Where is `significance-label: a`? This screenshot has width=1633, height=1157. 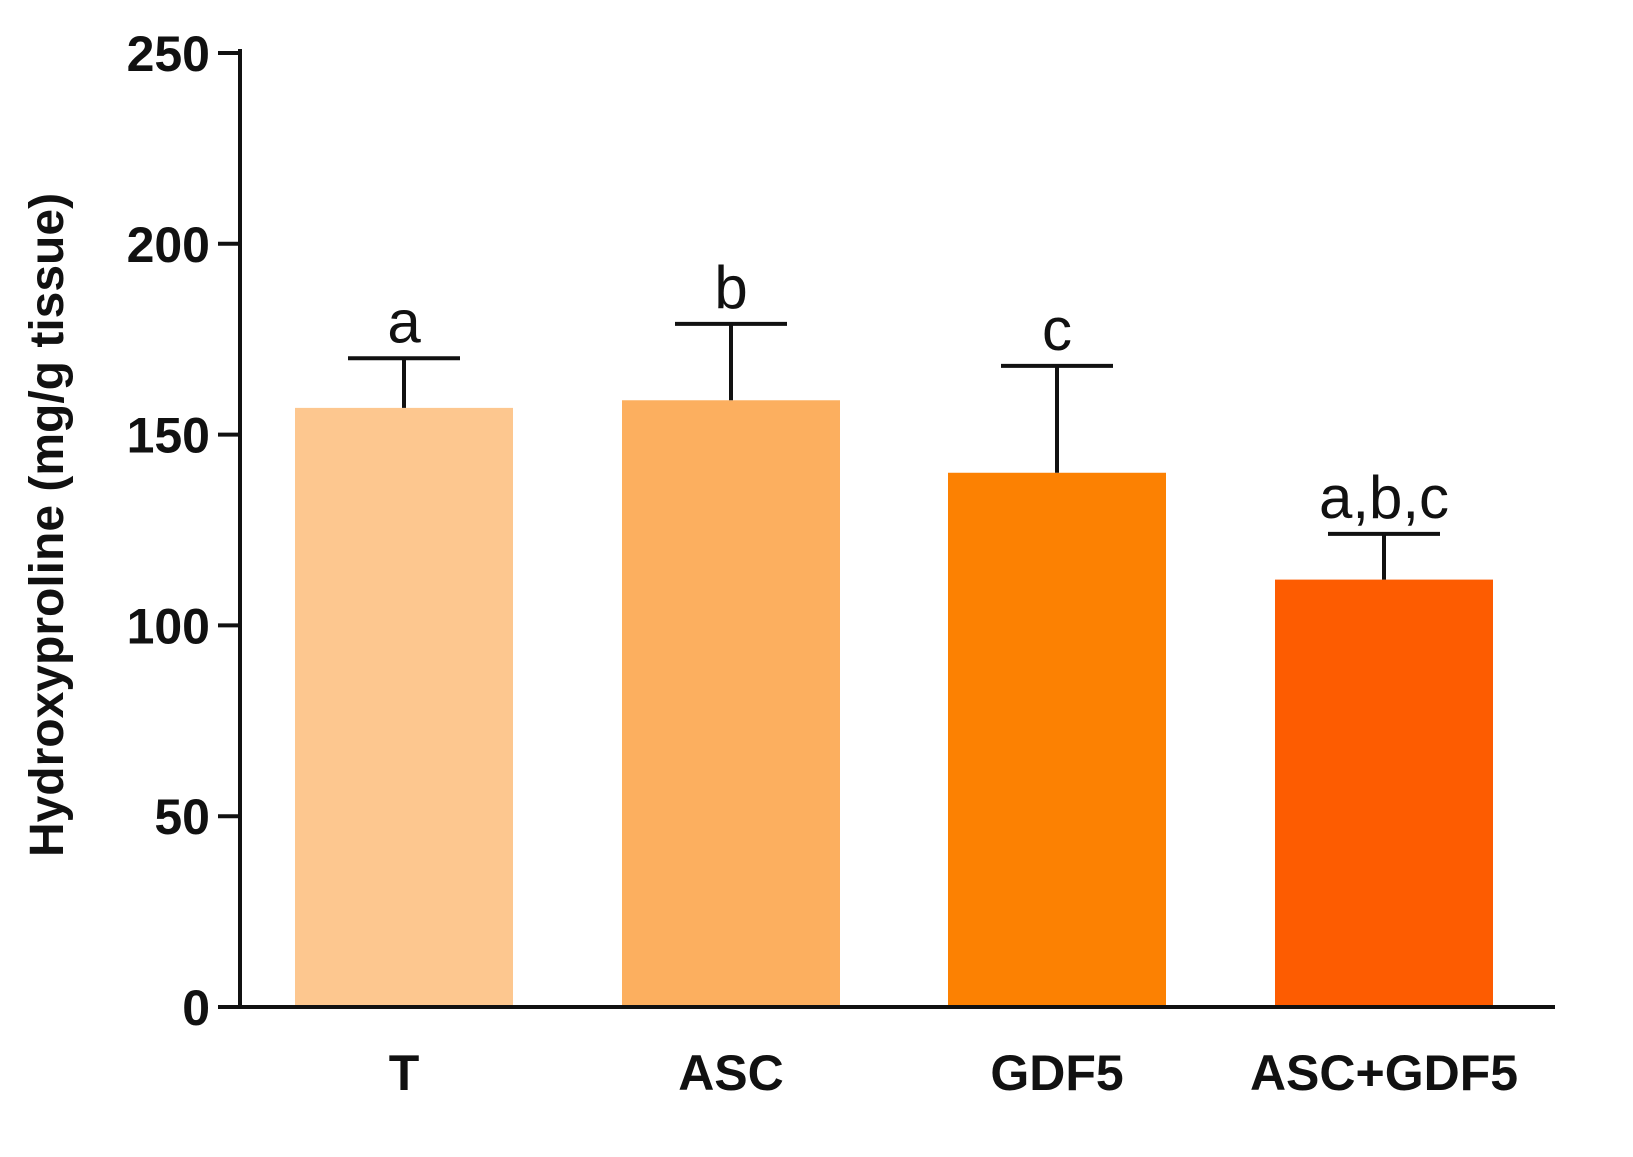
significance-label: a is located at coordinates (404, 321).